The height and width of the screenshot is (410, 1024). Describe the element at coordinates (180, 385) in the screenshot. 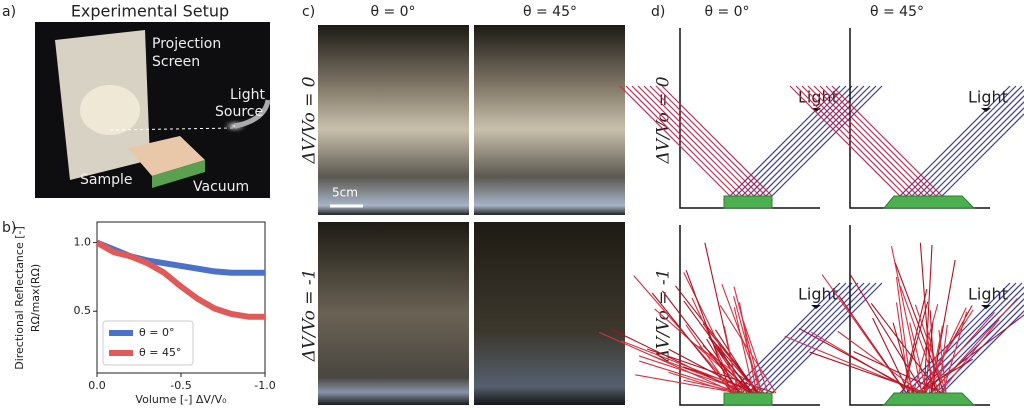

I see `x-tick-label: -0.5` at that location.